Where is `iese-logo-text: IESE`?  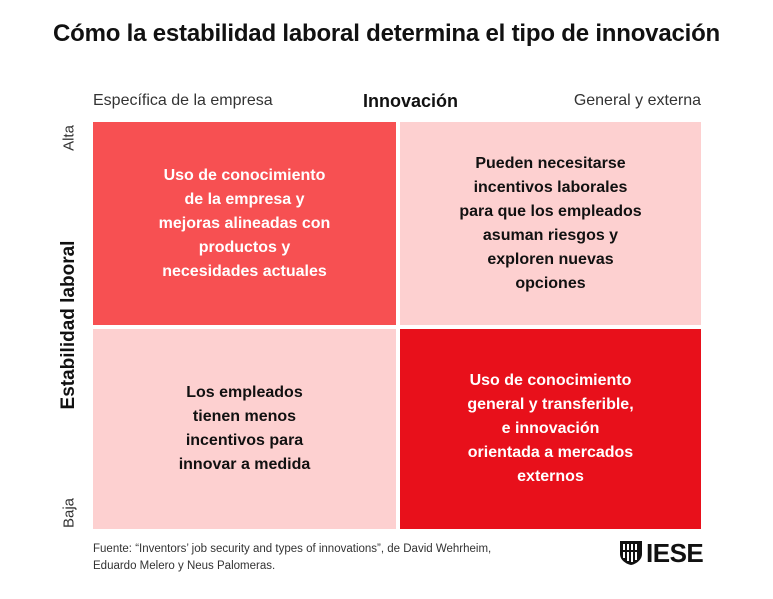
iese-logo-text: IESE is located at coordinates (675, 553).